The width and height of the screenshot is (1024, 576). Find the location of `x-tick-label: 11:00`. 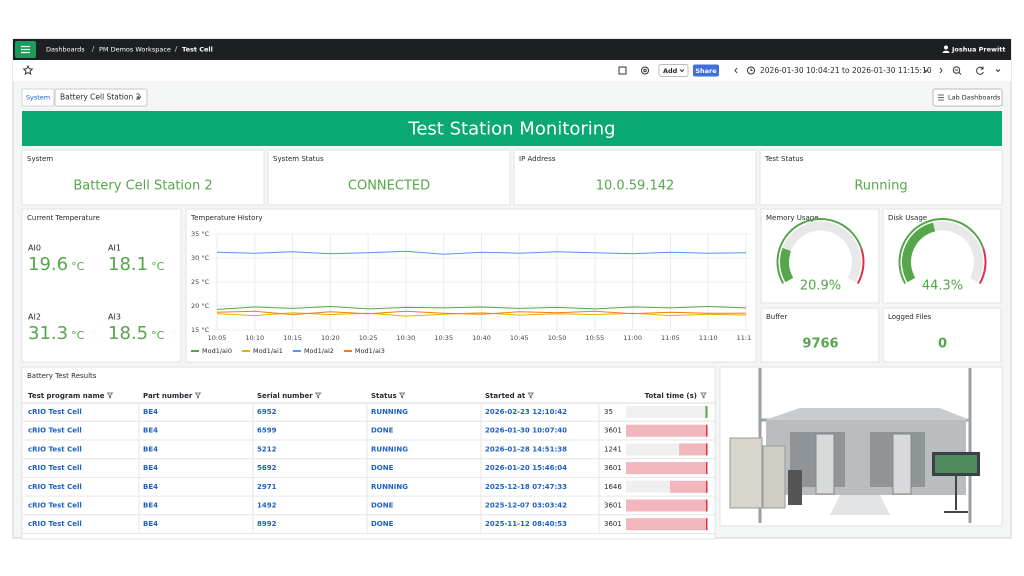

x-tick-label: 11:00 is located at coordinates (632, 338).